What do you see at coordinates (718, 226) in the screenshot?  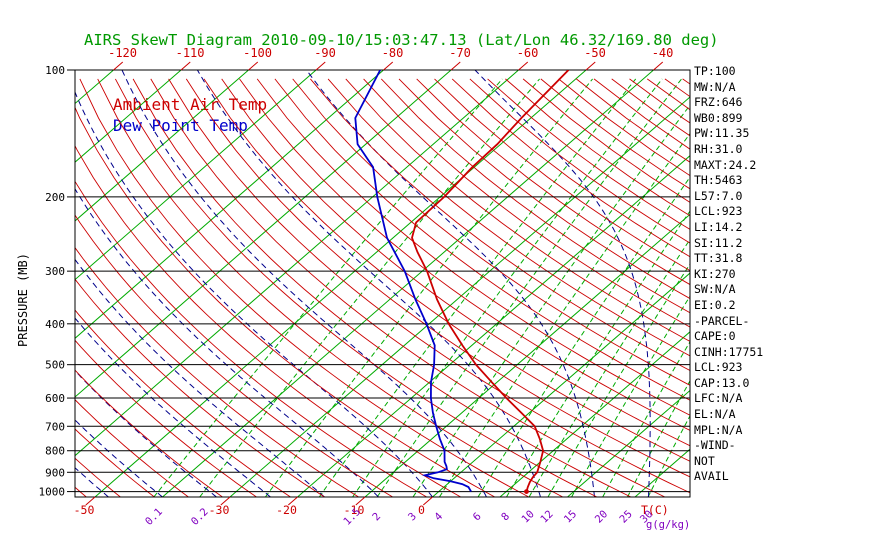 I see `stat-line: LI:14.2` at bounding box center [718, 226].